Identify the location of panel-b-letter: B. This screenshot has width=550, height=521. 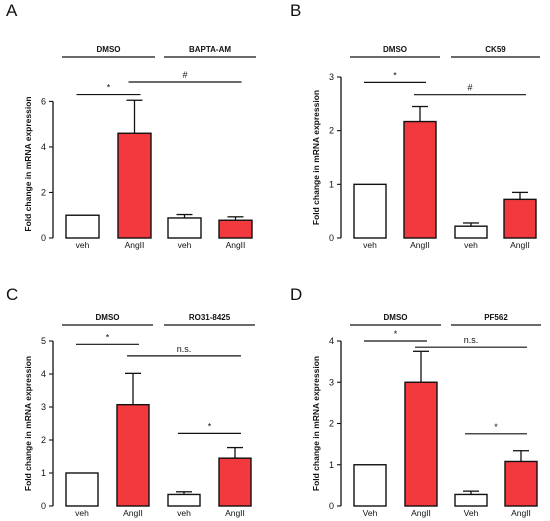
(295, 10).